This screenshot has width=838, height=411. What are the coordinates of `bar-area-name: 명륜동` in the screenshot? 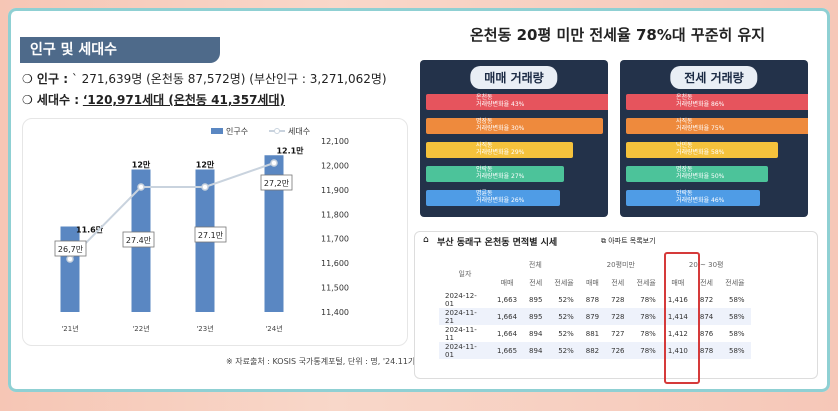 It's located at (484, 194).